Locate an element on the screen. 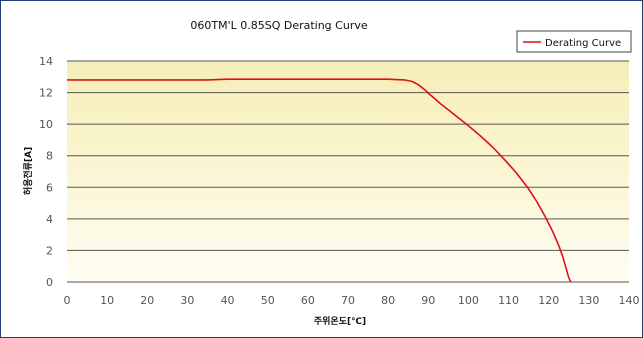  x-tick-label: 100 is located at coordinates (468, 300).